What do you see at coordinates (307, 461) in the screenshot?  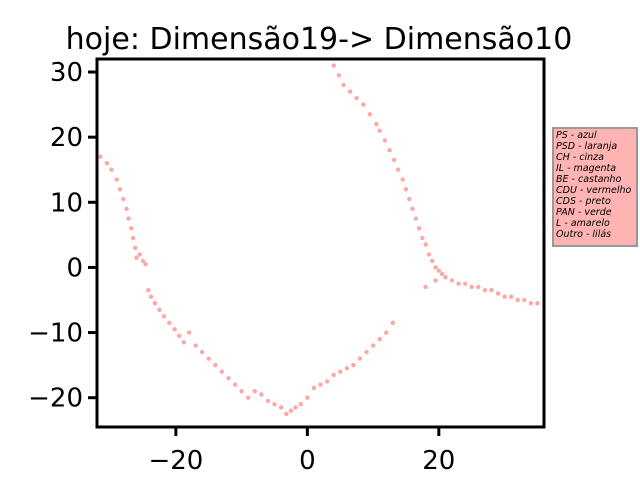 I see `x-tick-label: 0` at bounding box center [307, 461].